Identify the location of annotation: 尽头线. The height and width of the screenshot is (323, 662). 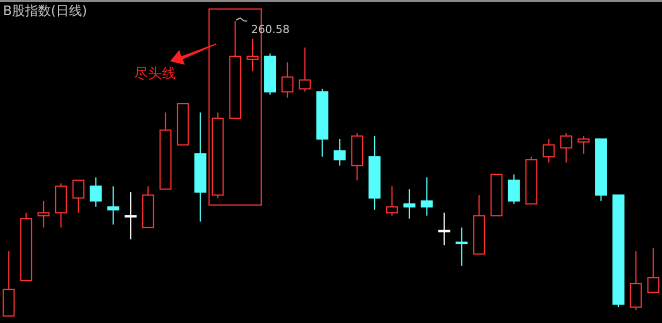
(155, 74).